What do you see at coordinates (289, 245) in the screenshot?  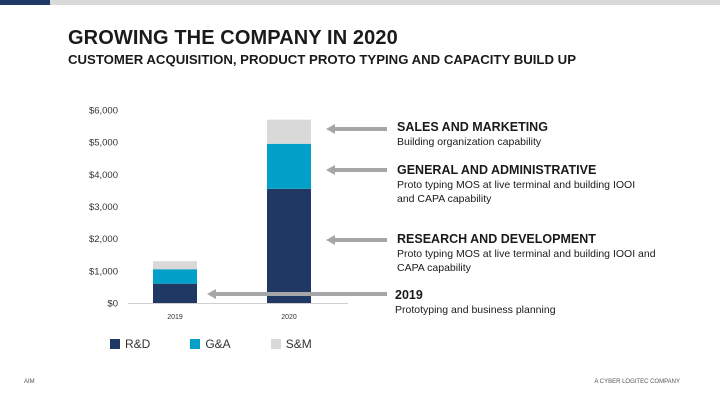 I see `bar-segment-rd-2020` at bounding box center [289, 245].